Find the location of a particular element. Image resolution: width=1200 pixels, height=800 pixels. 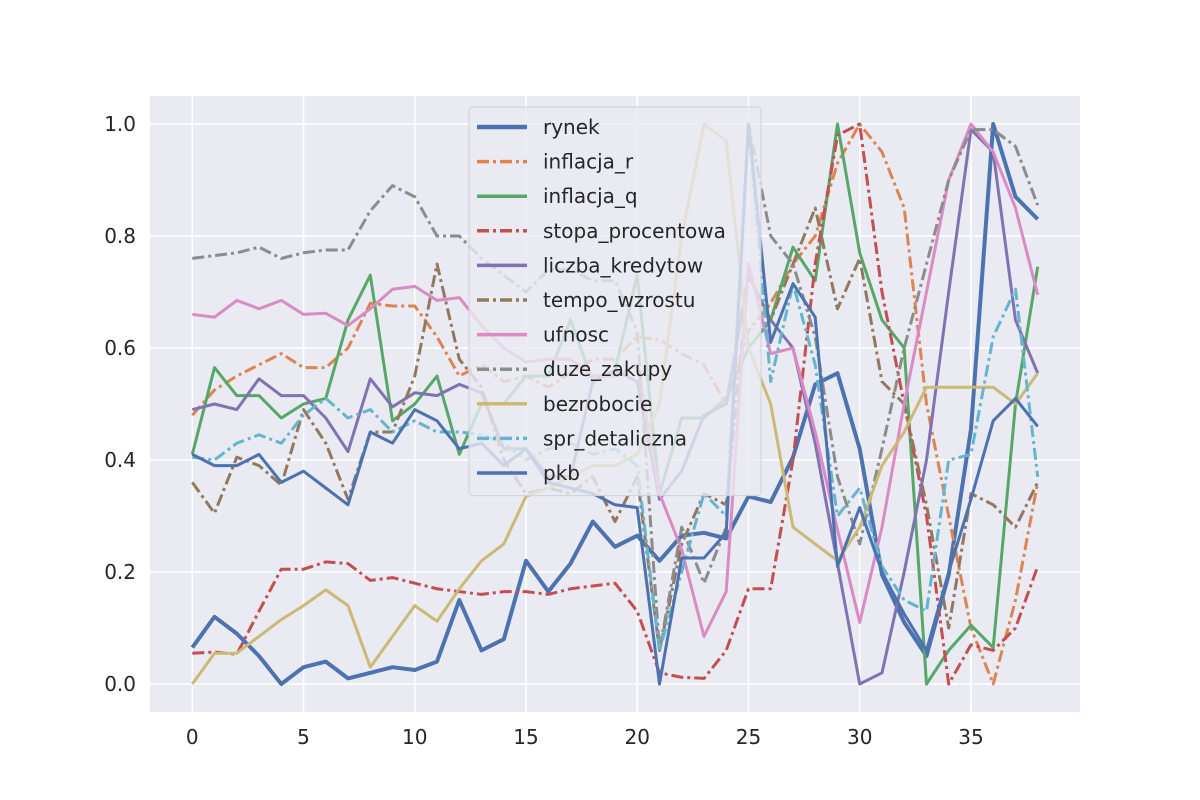

x-tick-label: 20 is located at coordinates (637, 737).